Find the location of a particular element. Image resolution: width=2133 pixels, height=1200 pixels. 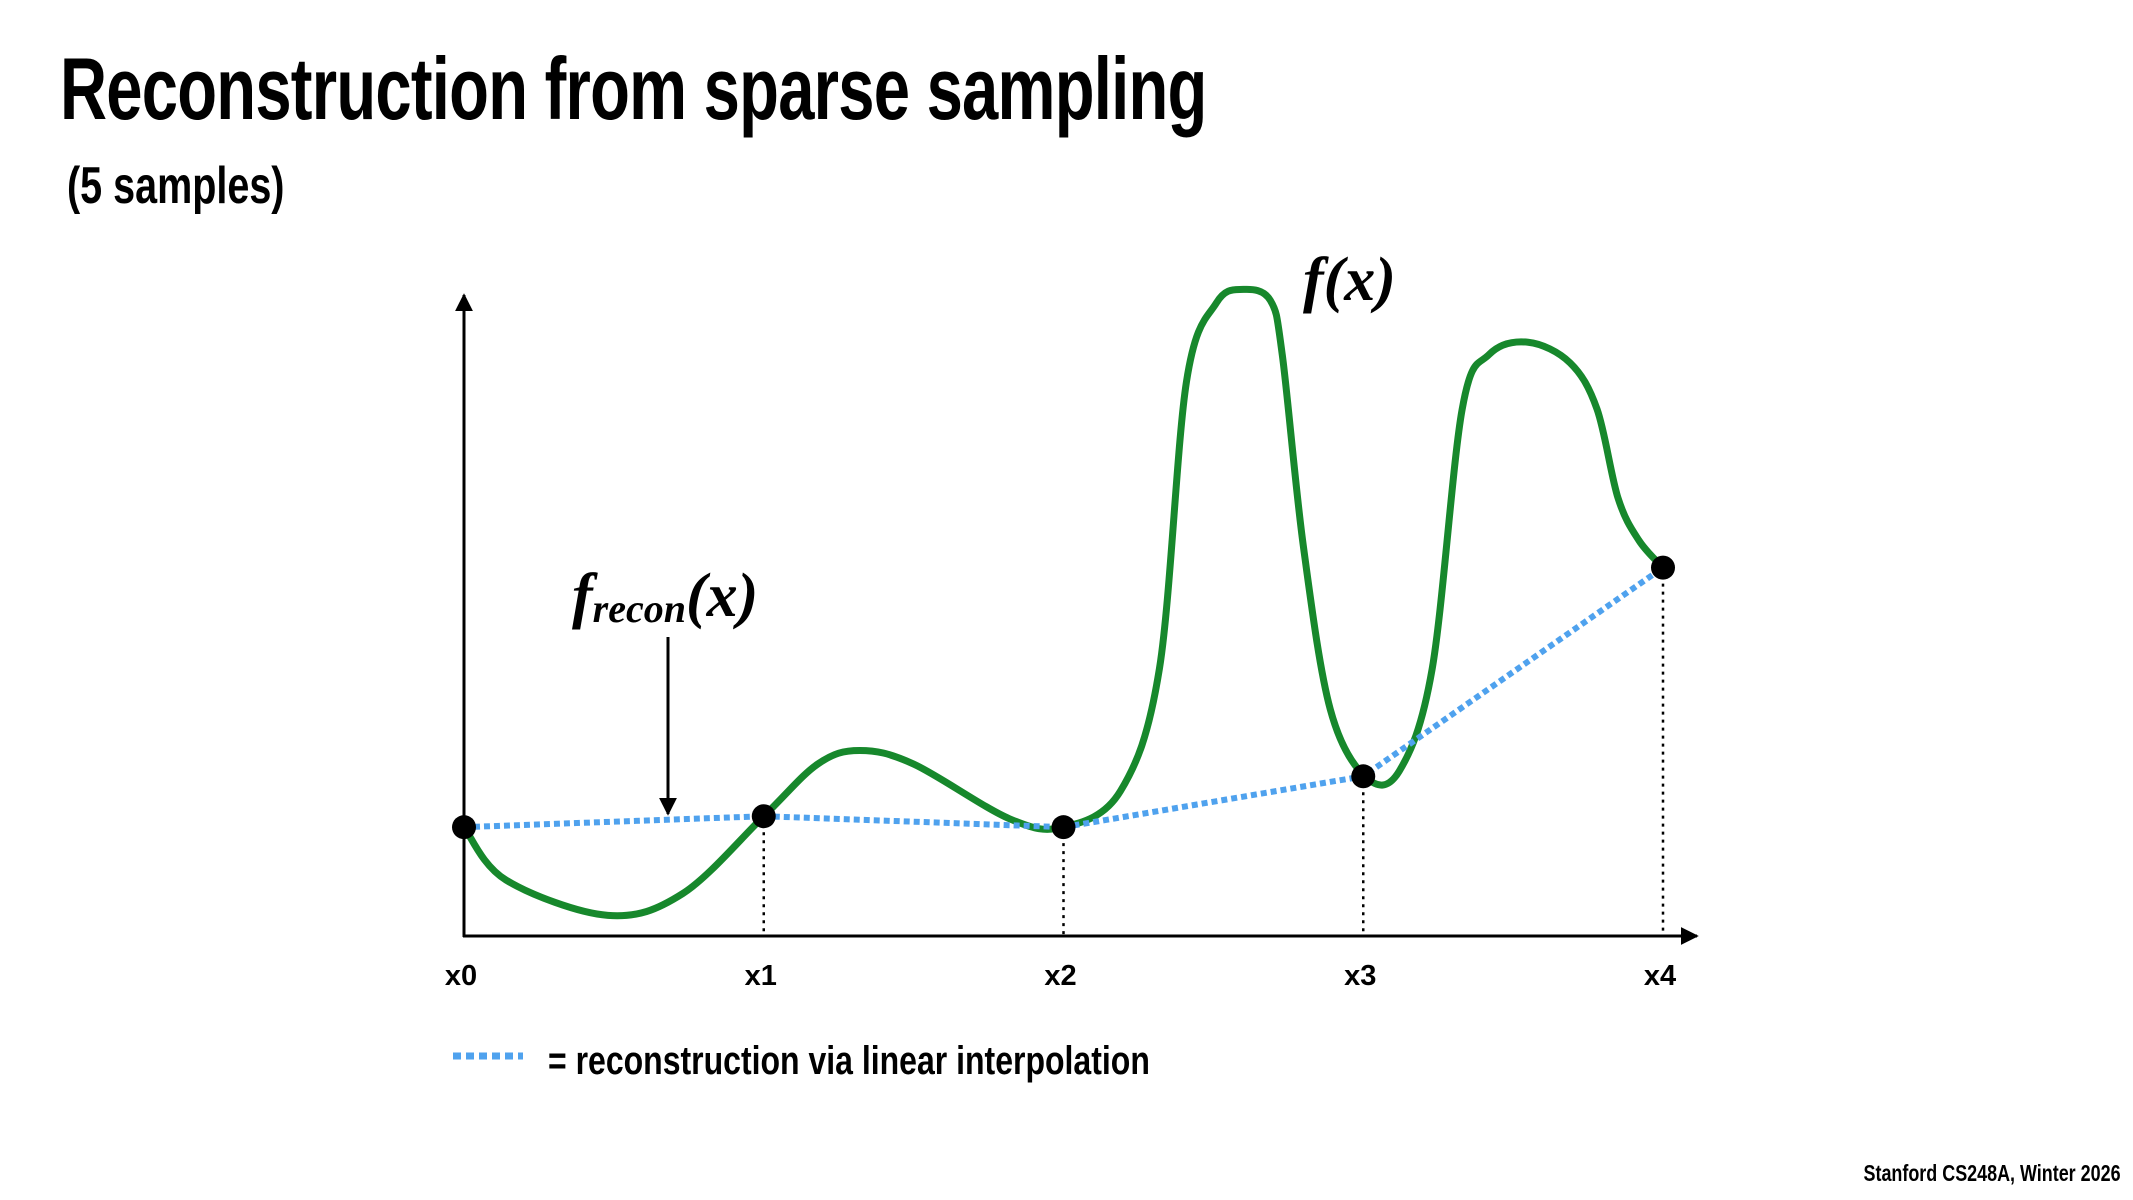

slide-subtitle: (5 samples) is located at coordinates (176, 186).